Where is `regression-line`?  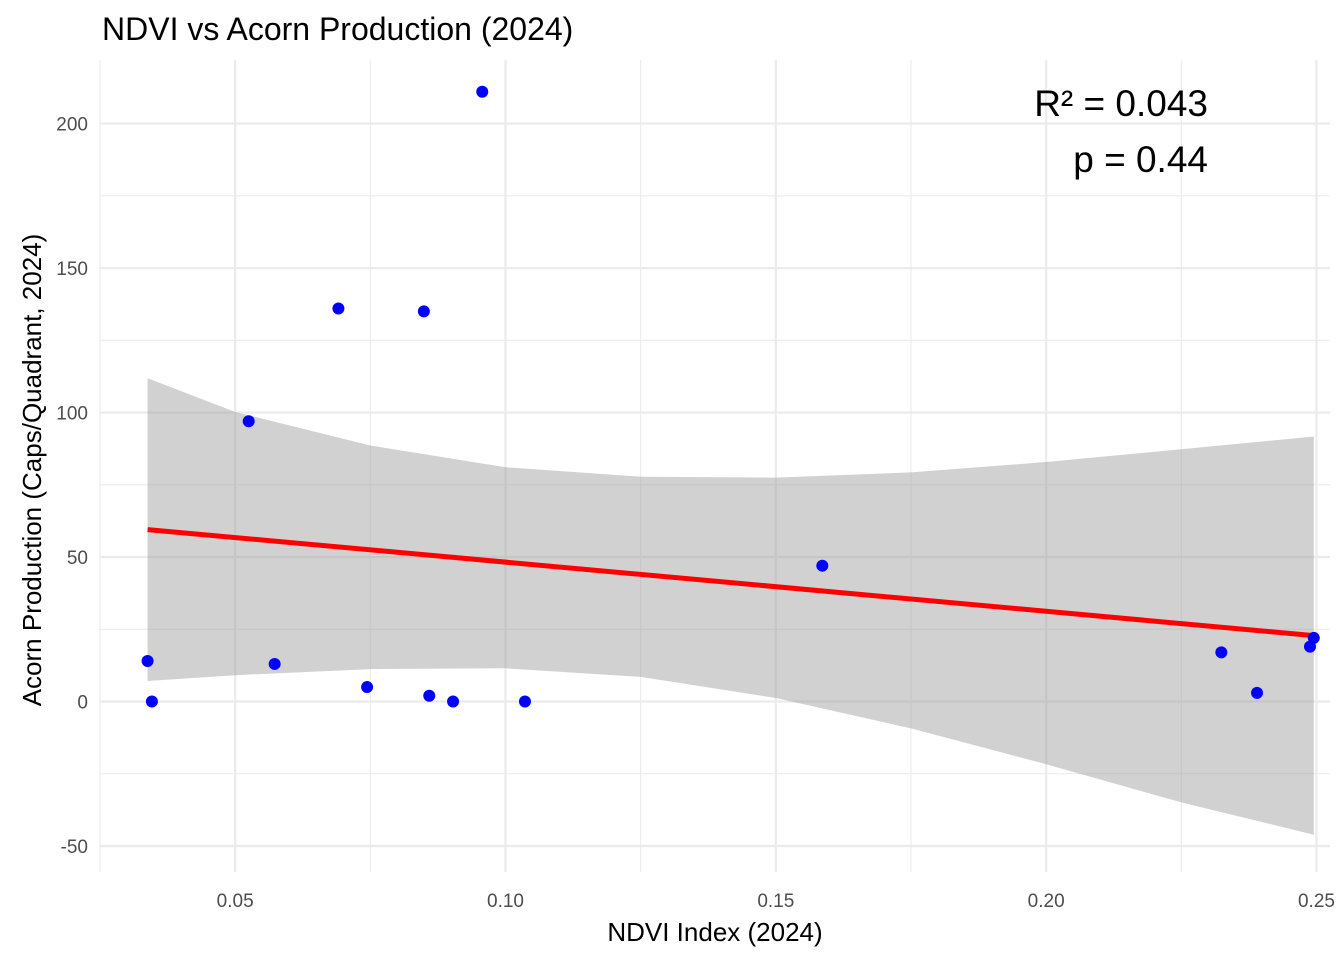 regression-line is located at coordinates (731, 583).